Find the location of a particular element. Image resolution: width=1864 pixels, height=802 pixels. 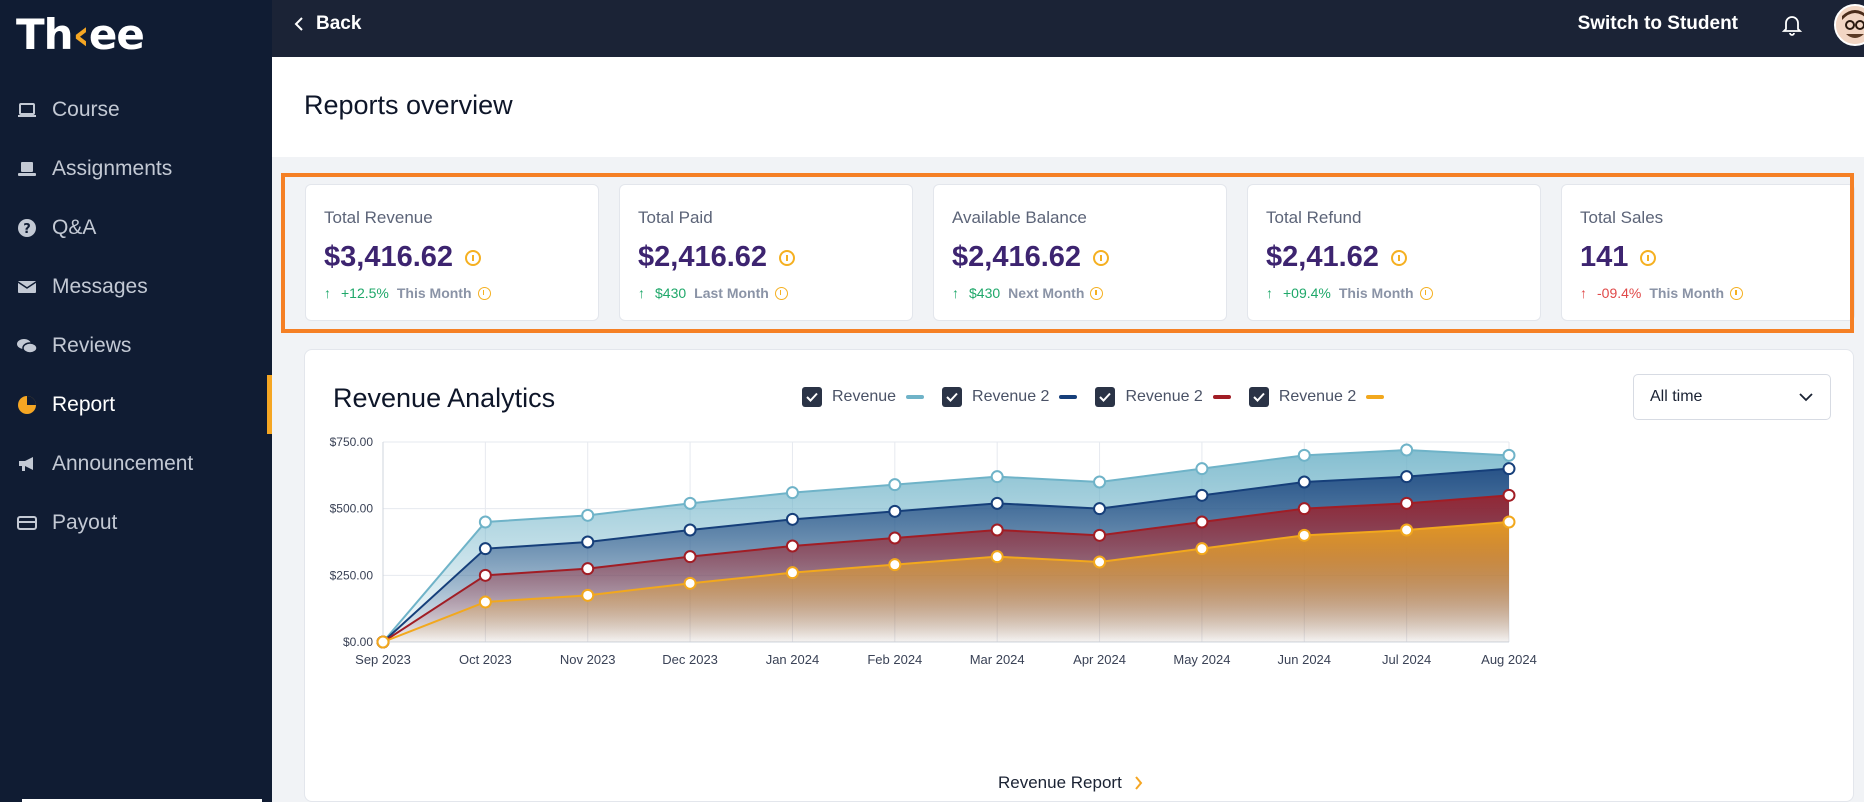

sidebar-item-report: Report is located at coordinates (136, 404).